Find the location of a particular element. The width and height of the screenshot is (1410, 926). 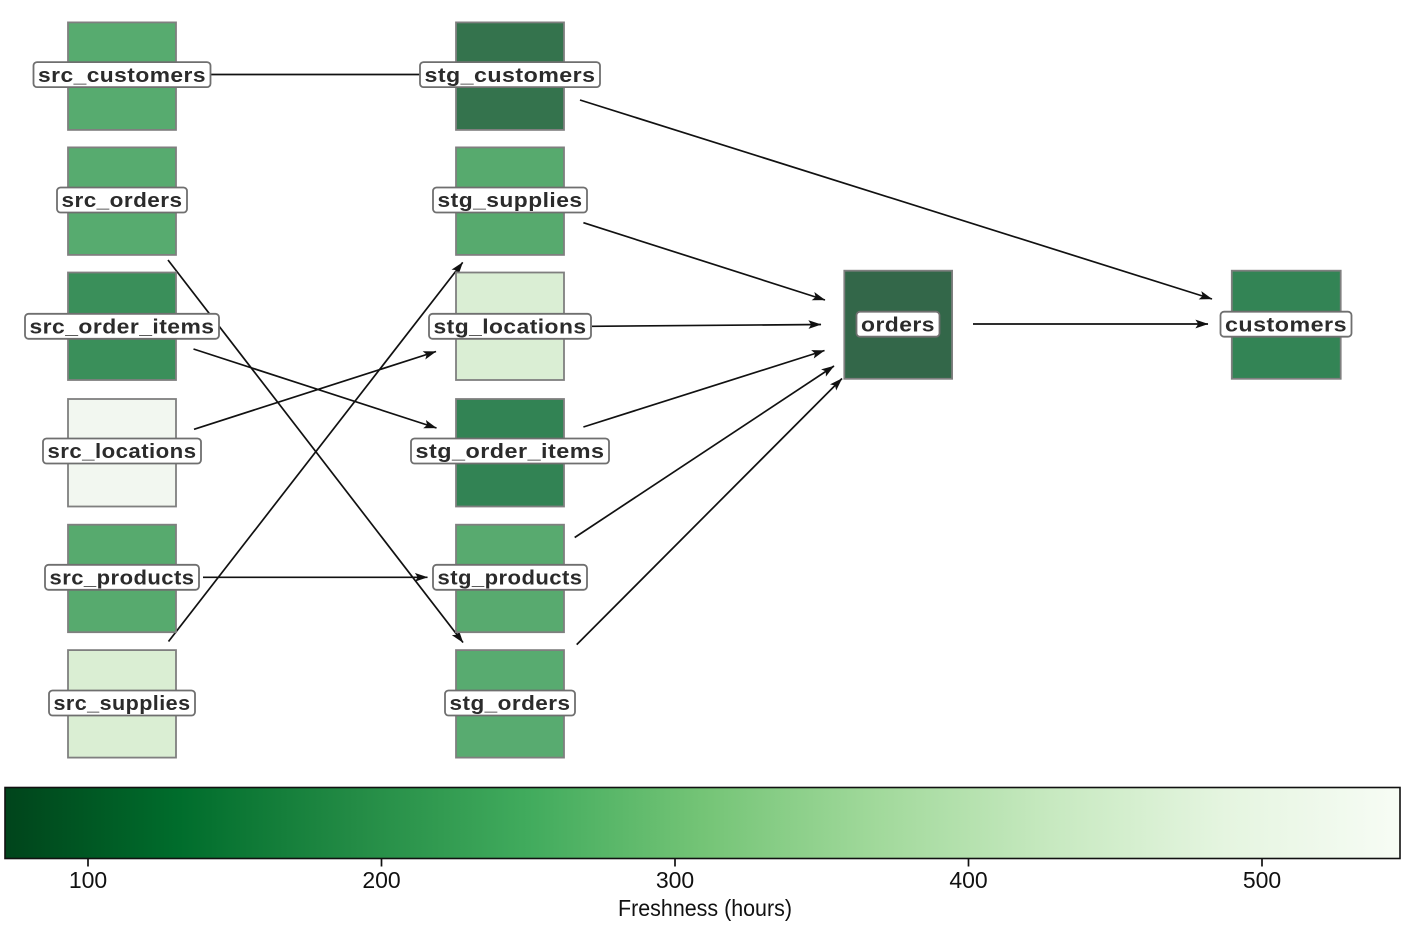

svg-text: 500 is located at coordinates (1262, 880).